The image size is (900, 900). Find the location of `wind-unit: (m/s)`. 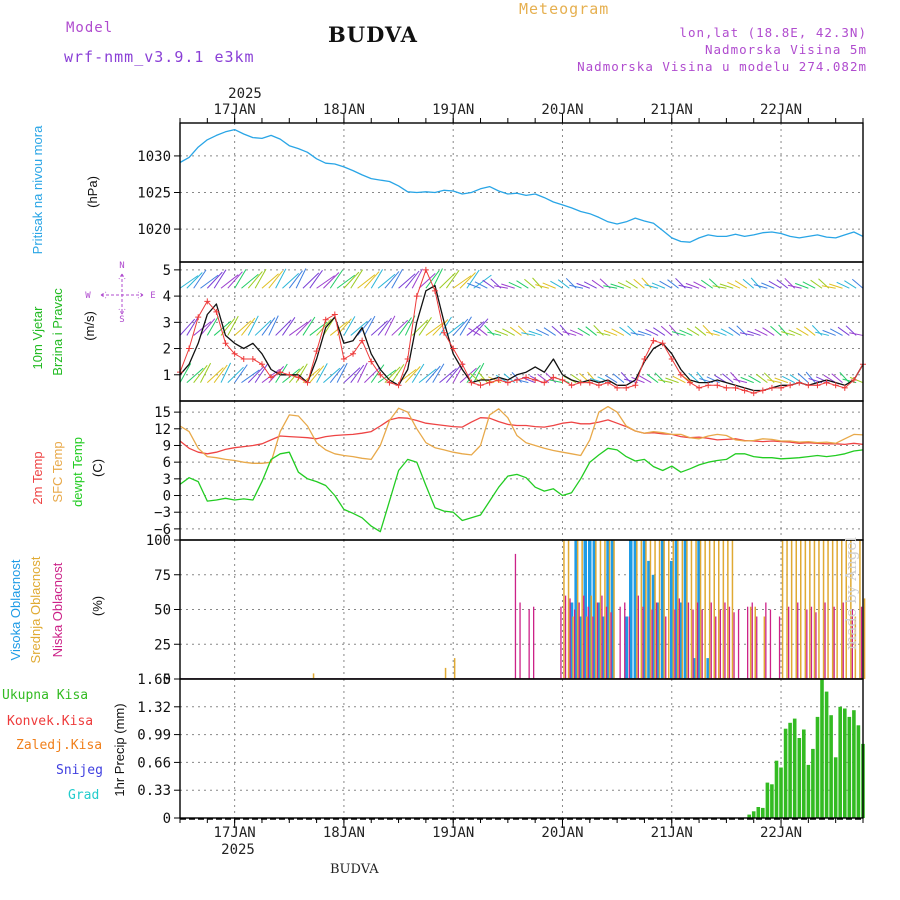

wind-unit: (m/s) is located at coordinates (89, 326).